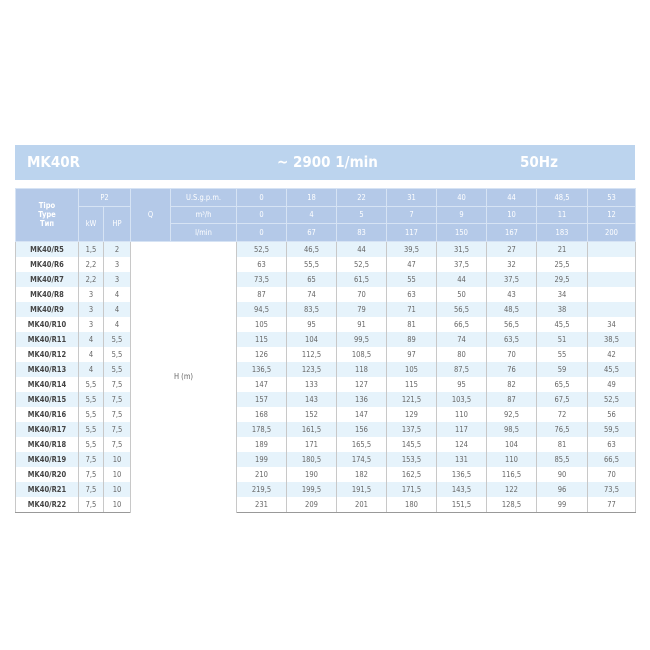 The width and height of the screenshot is (650, 650). I want to click on head-value: 76, so click(511, 369).